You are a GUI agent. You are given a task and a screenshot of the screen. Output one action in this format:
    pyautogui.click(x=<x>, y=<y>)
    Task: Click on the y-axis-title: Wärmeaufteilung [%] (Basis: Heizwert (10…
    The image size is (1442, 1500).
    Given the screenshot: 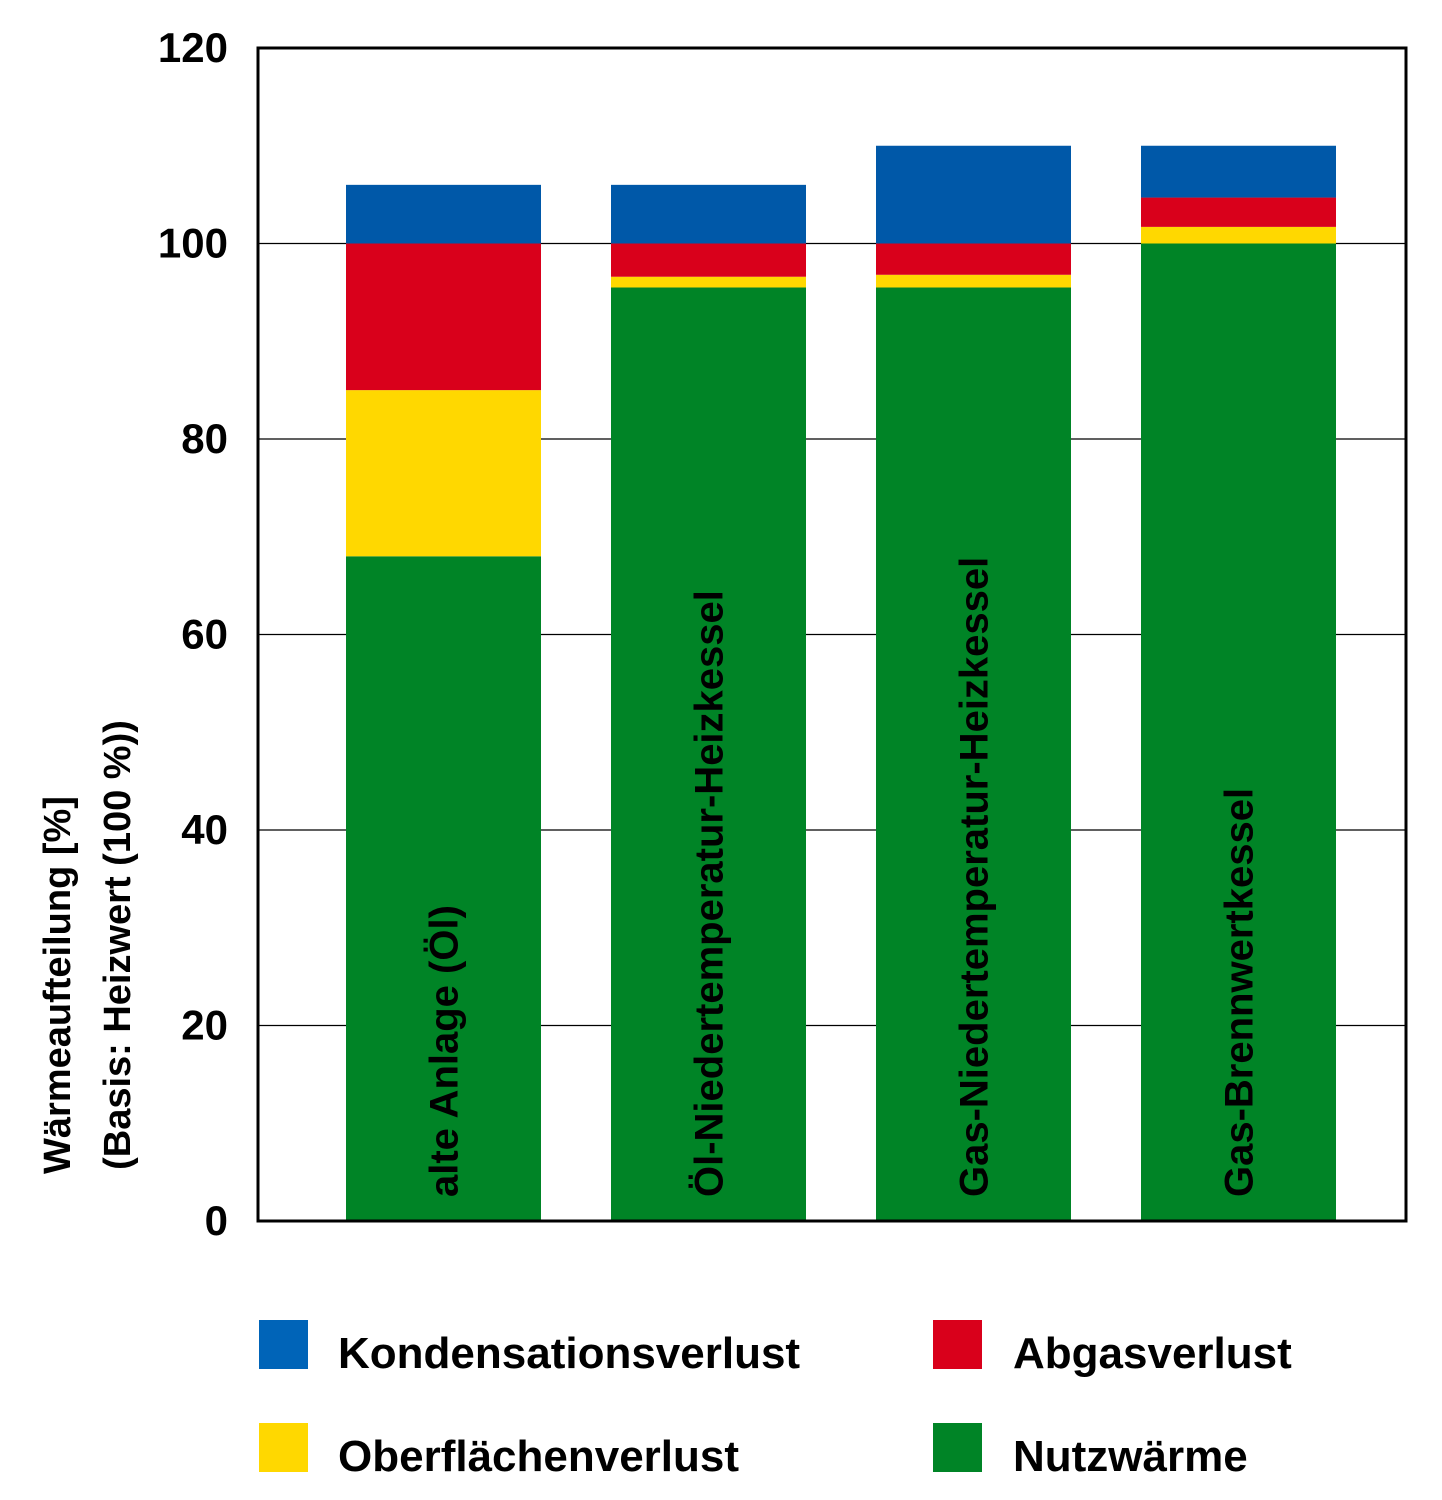 What is the action you would take?
    pyautogui.click(x=88, y=947)
    